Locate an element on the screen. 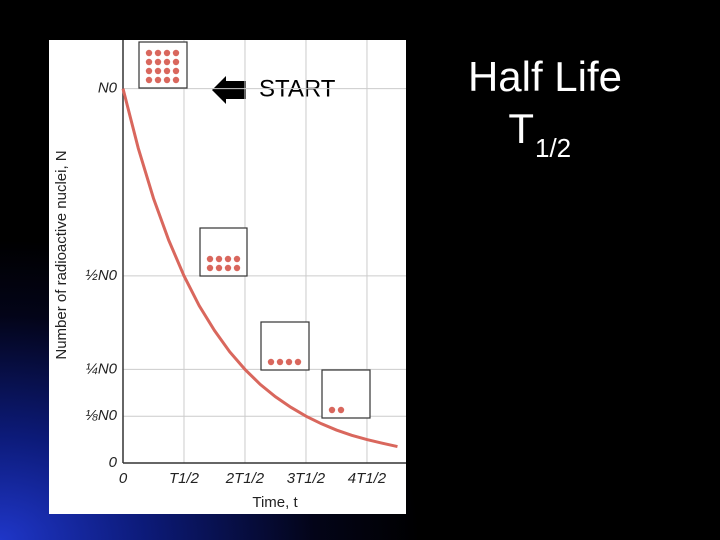 The width and height of the screenshot is (720, 540). x-tick-label: 2T1/2 is located at coordinates (245, 478).